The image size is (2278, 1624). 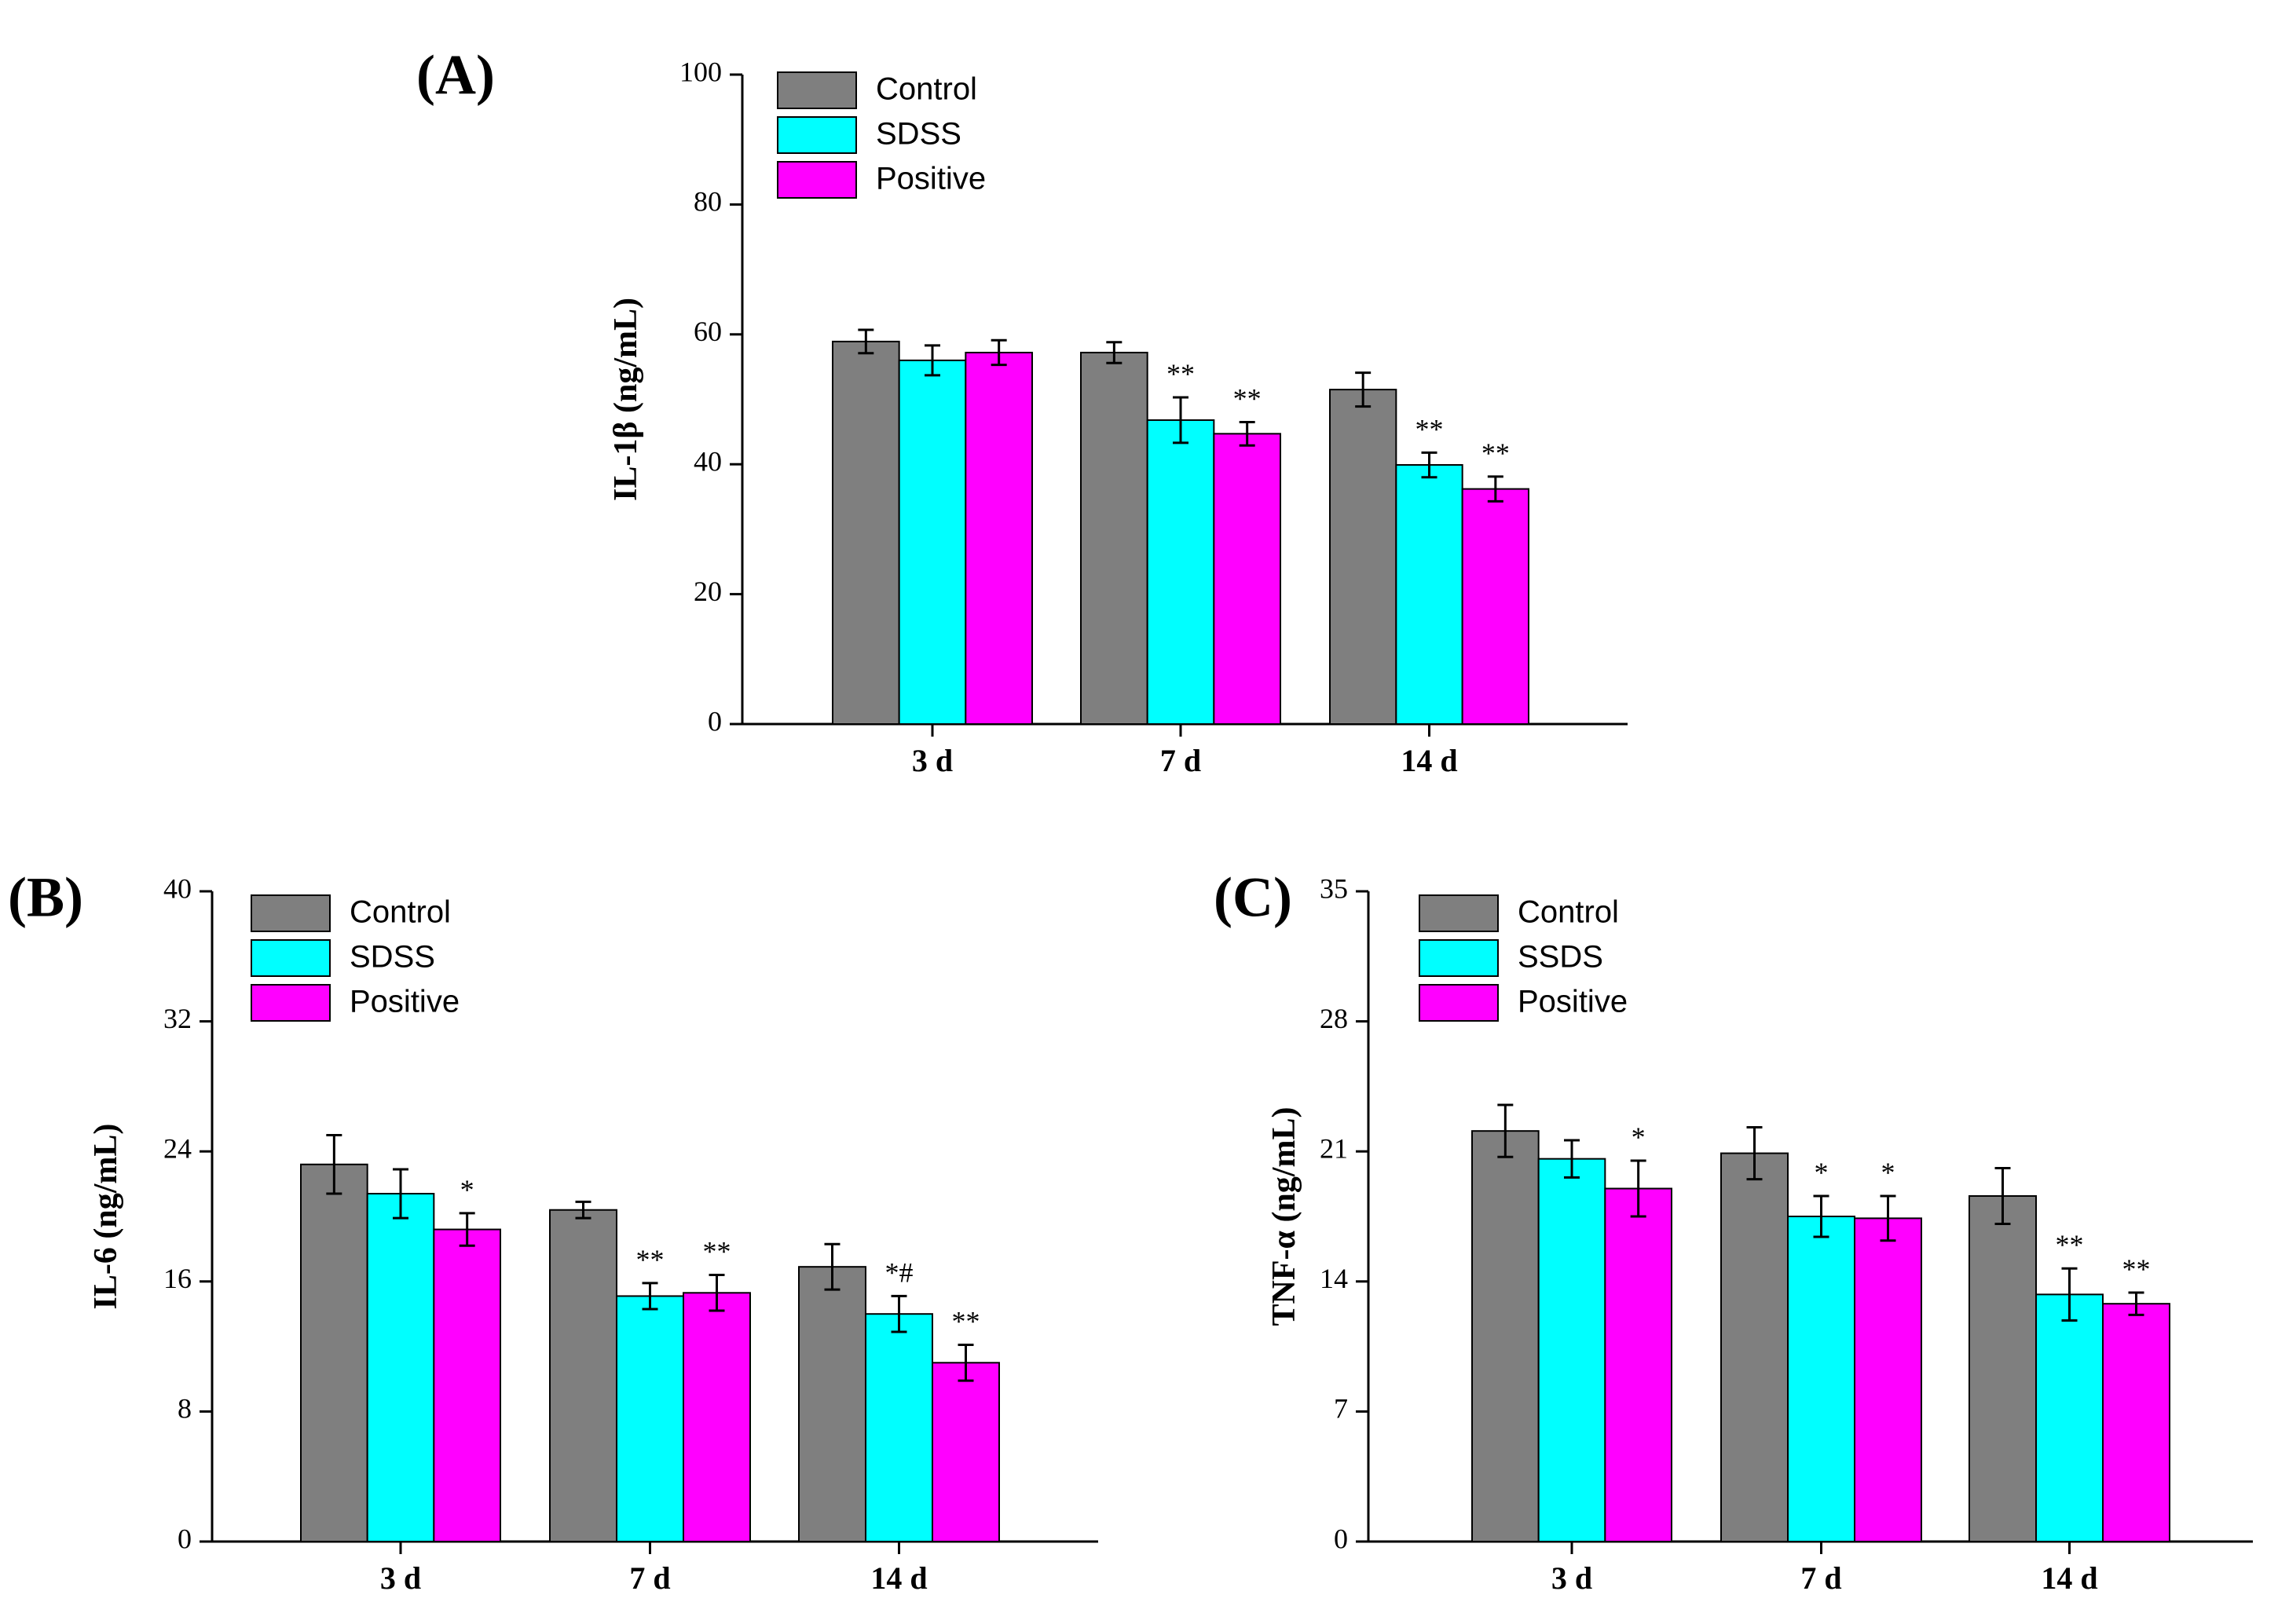 What do you see at coordinates (700, 71) in the screenshot?
I see `y-tick-label: 100` at bounding box center [700, 71].